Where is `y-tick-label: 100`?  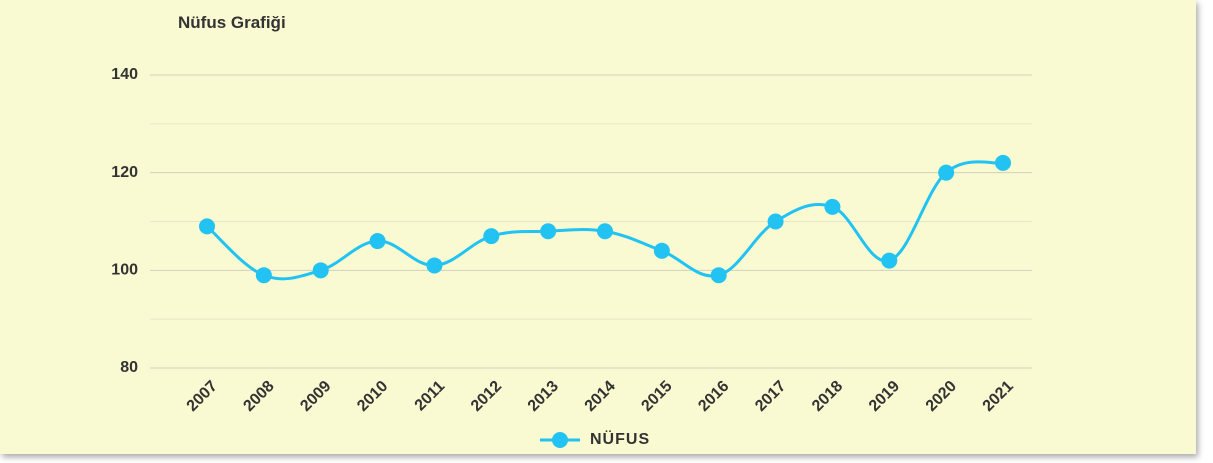 y-tick-label: 100 is located at coordinates (124, 270).